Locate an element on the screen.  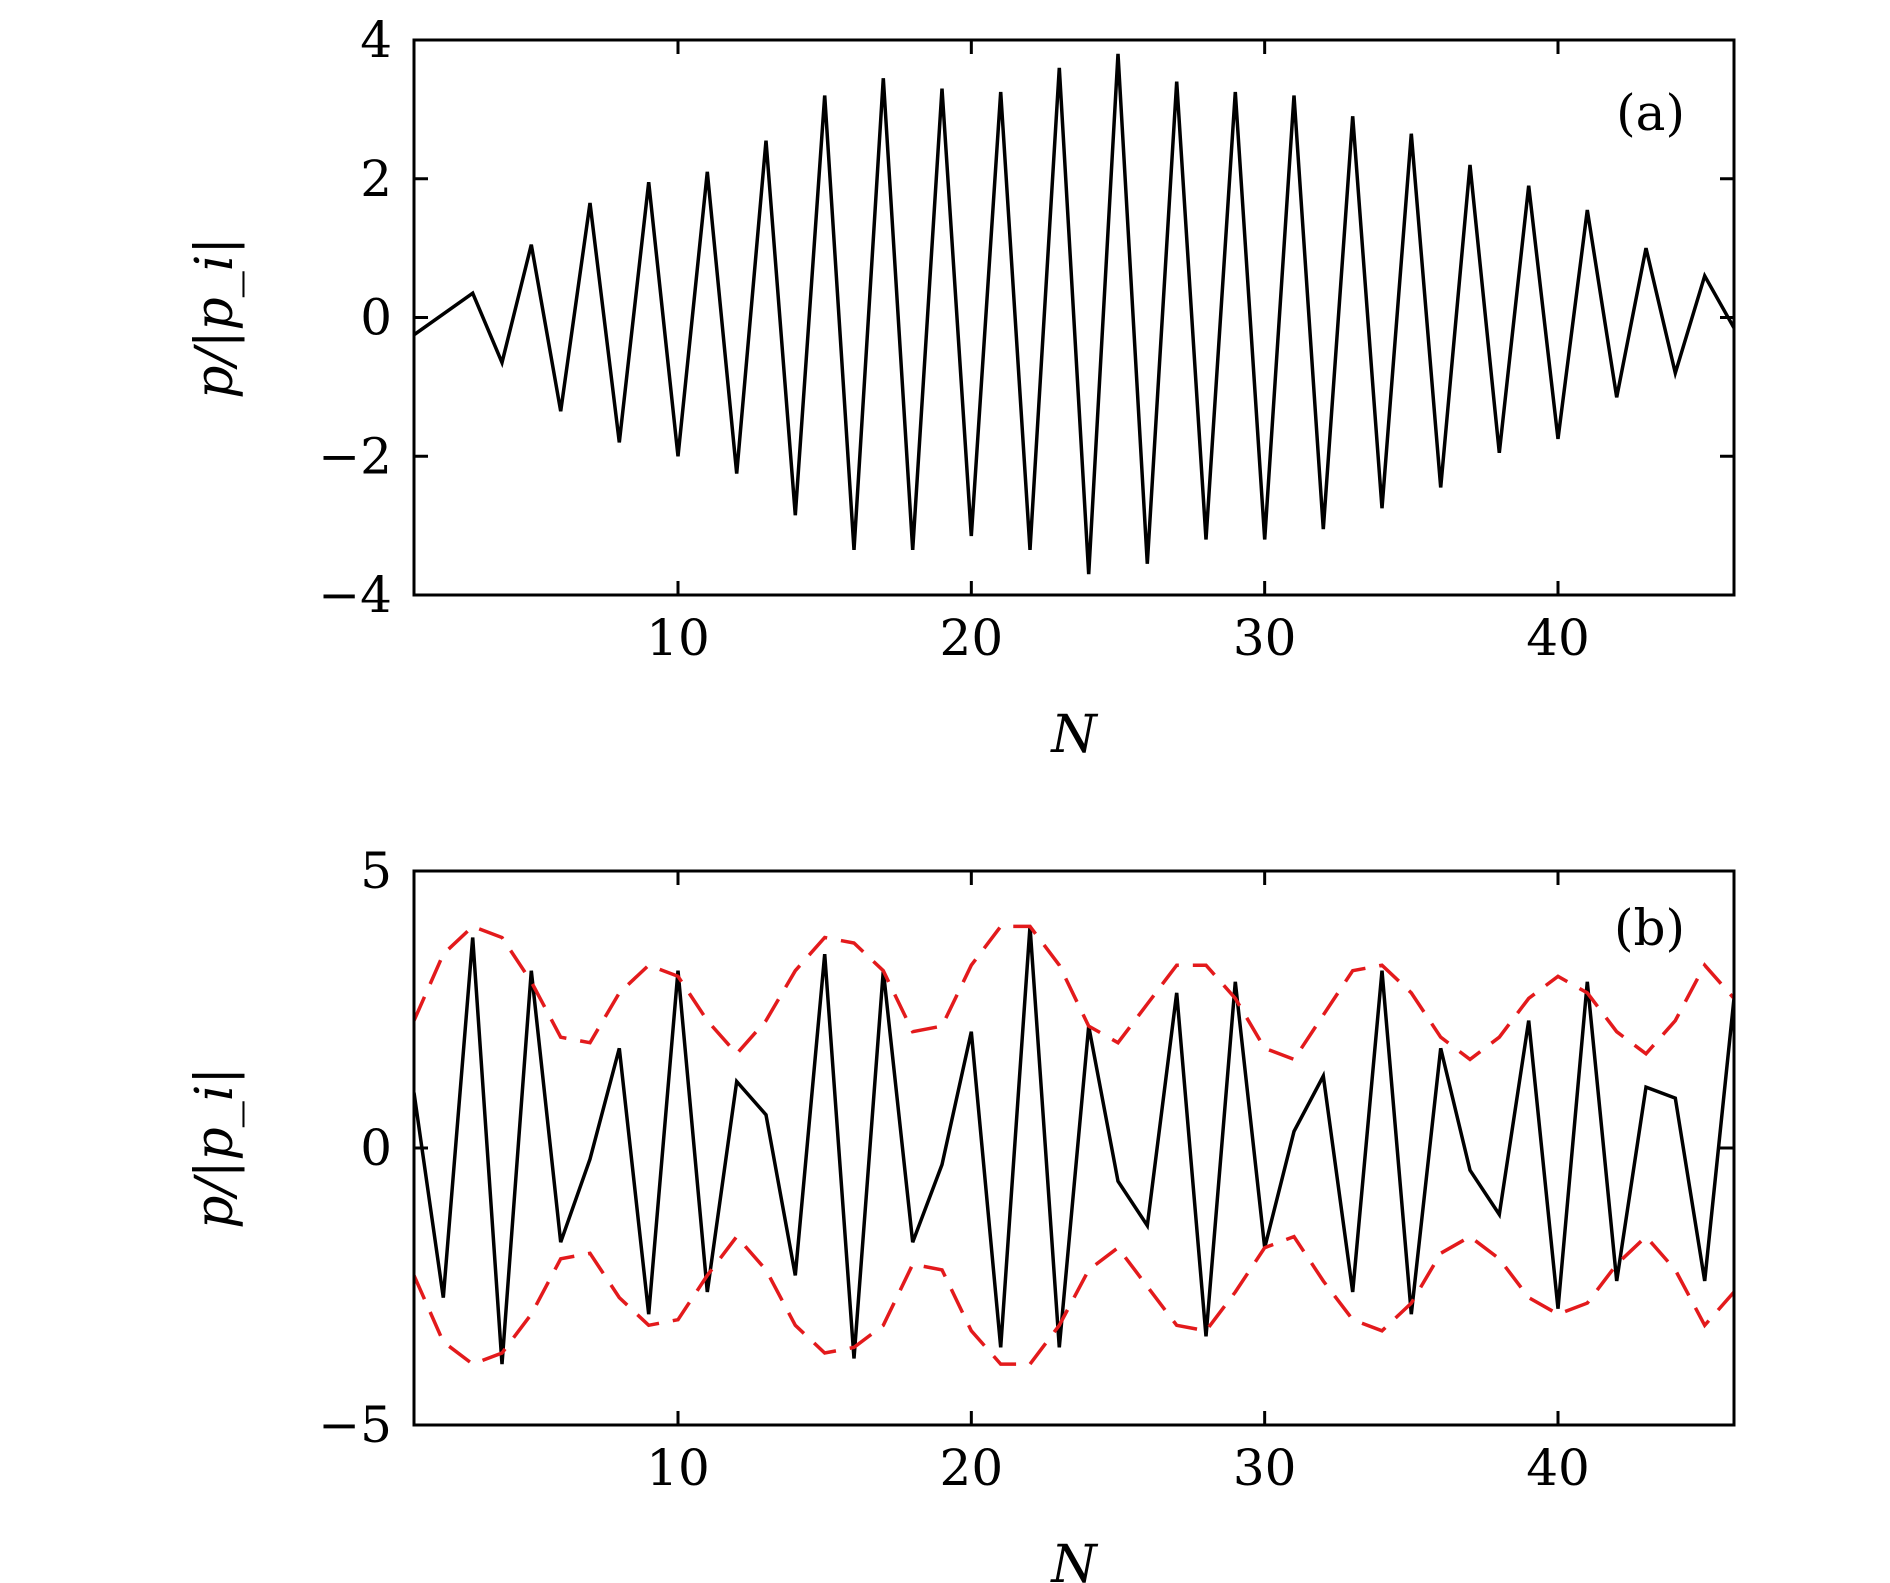
y-tick-label: 2 is located at coordinates (376, 179).